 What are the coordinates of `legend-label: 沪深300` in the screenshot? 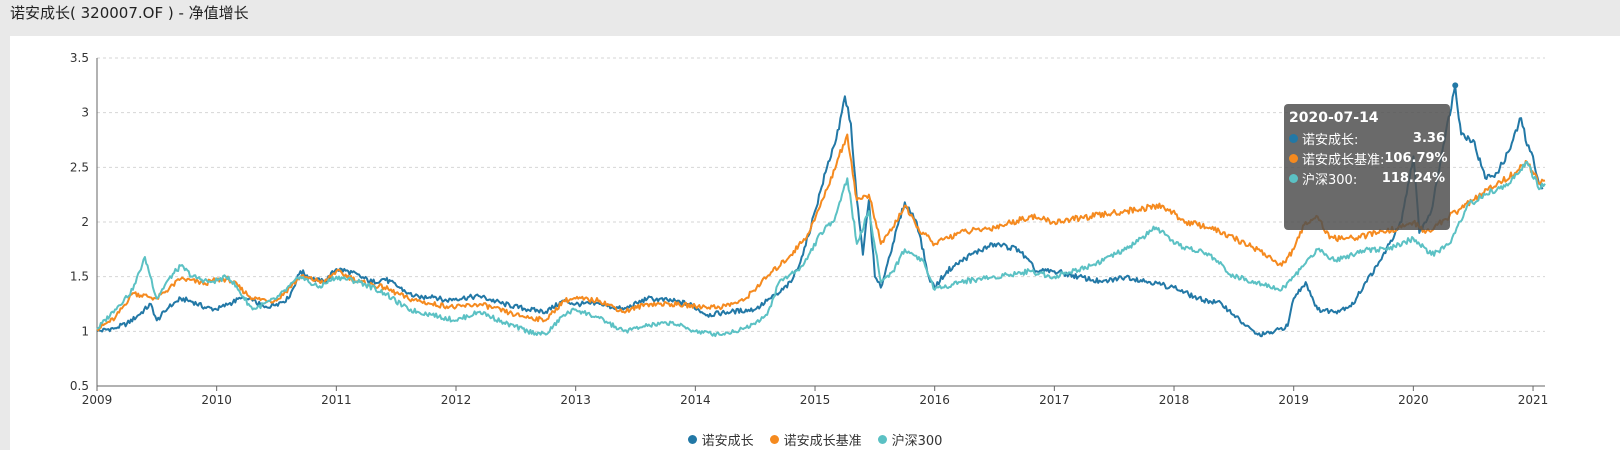 It's located at (917, 441).